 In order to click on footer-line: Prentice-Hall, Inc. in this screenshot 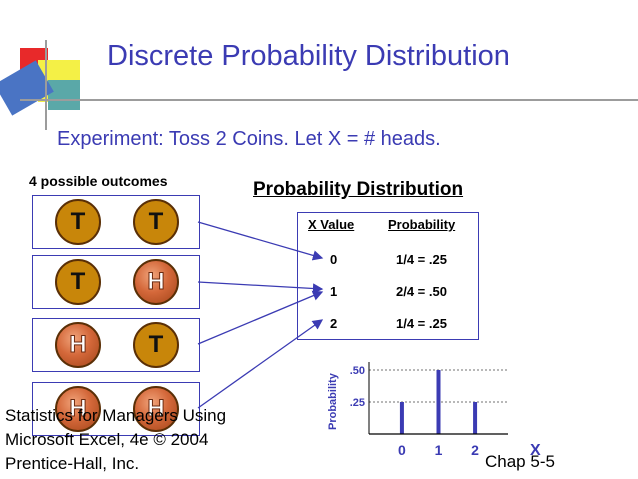, I will do `click(72, 463)`.